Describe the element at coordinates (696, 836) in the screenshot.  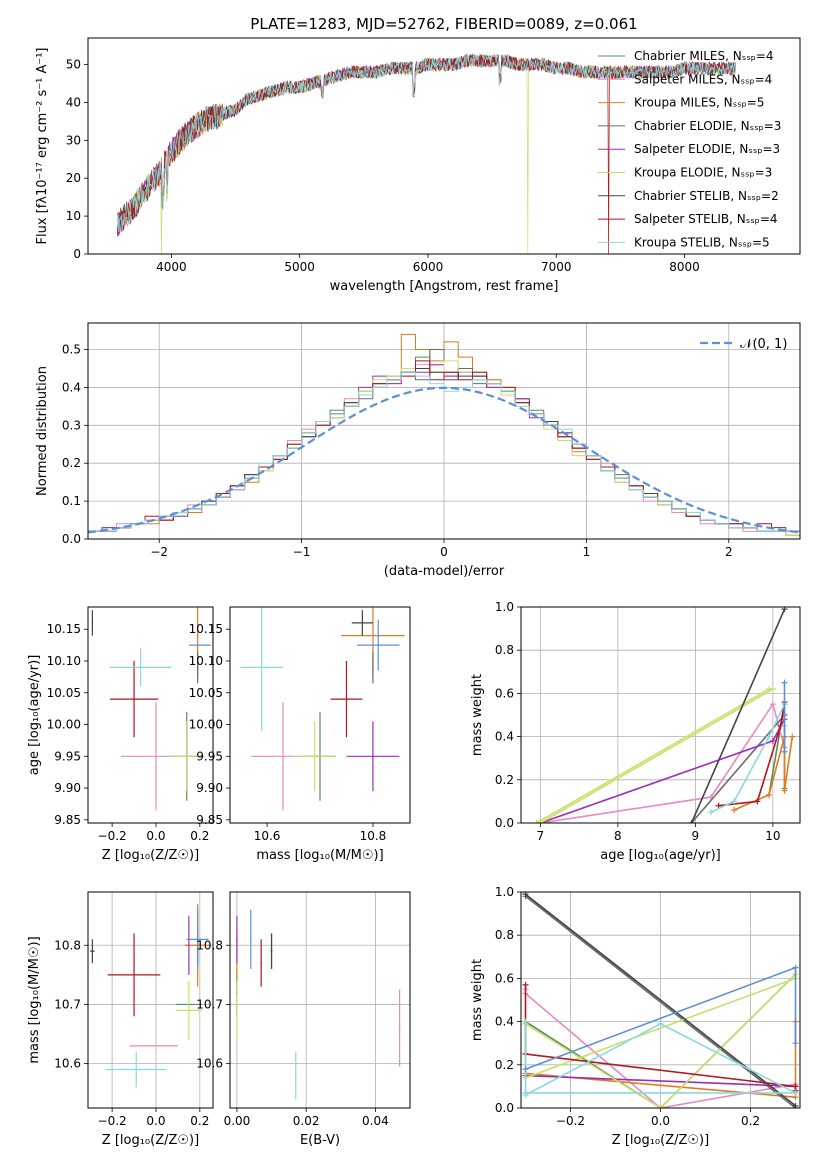
I see `x-tick-label: 9` at that location.